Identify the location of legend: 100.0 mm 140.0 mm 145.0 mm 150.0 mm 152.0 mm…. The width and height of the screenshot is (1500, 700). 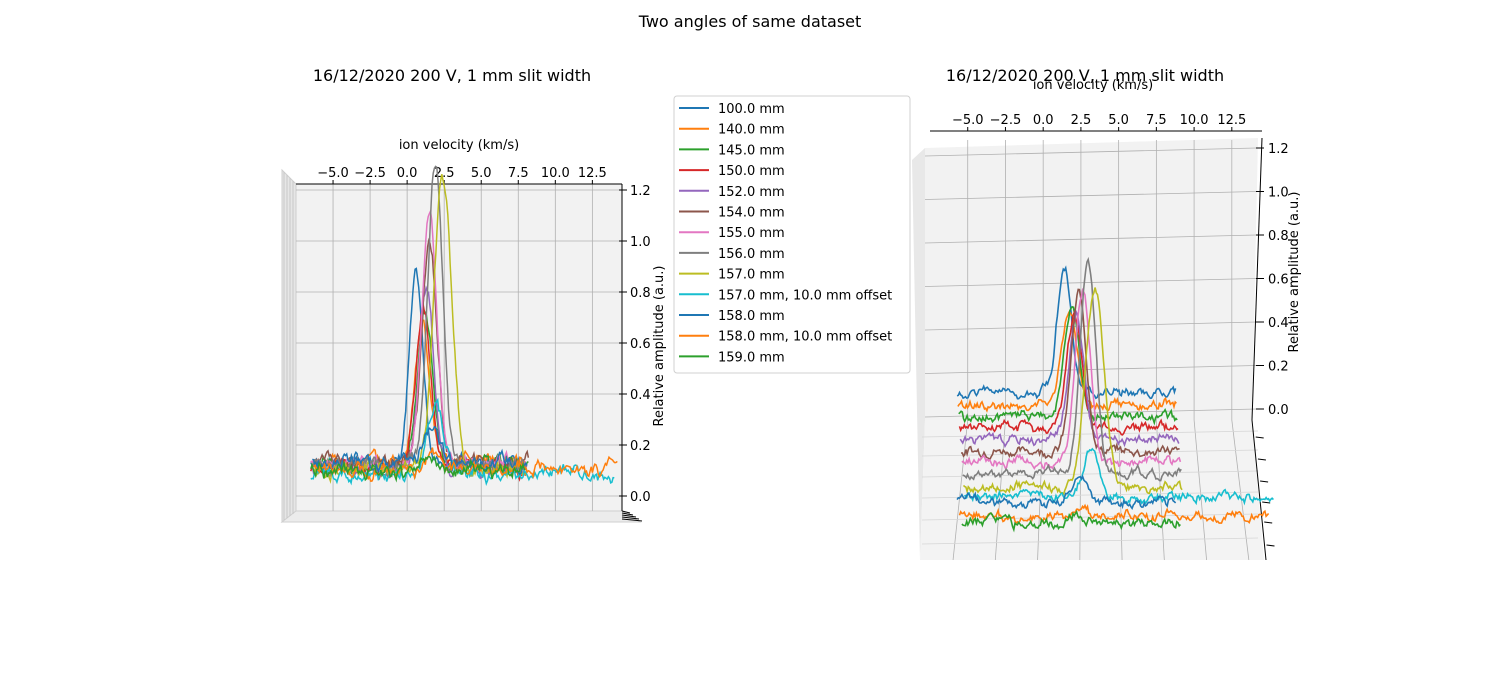
(792, 234).